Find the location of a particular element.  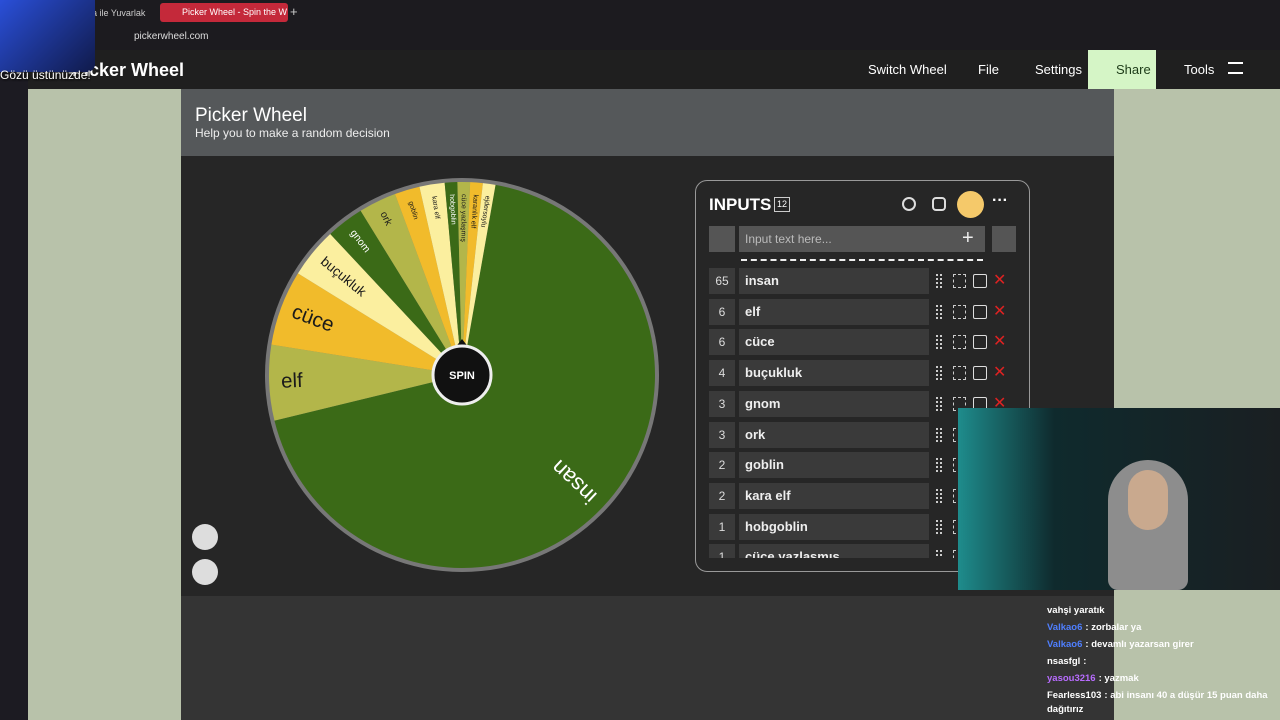

nav-item: Tools is located at coordinates (1199, 69).